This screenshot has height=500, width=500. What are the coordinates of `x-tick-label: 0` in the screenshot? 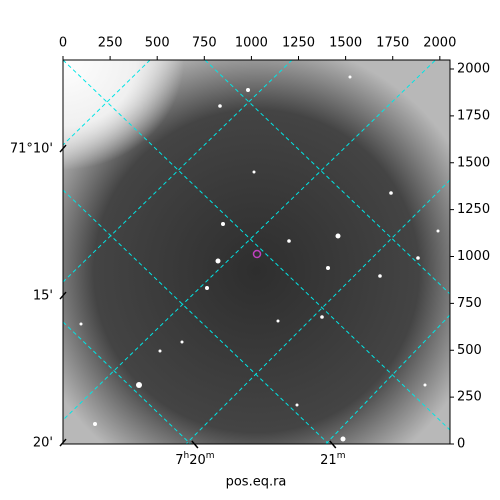 It's located at (63, 43).